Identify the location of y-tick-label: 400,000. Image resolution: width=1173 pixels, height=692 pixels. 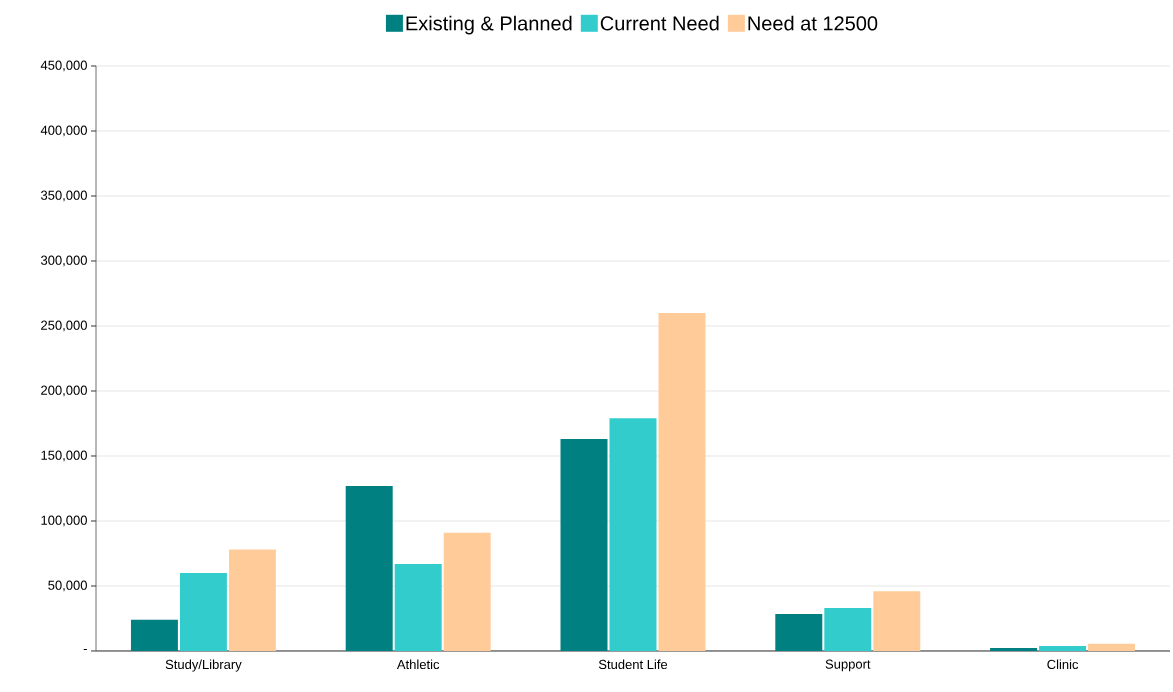
(63, 131).